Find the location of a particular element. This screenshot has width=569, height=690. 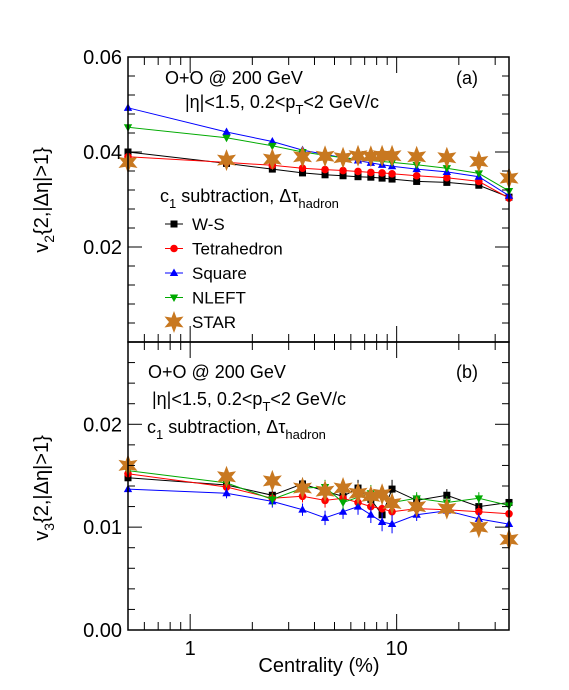

panel-a-method-label: c1 subtraction, Δτhadron is located at coordinates (249, 198).